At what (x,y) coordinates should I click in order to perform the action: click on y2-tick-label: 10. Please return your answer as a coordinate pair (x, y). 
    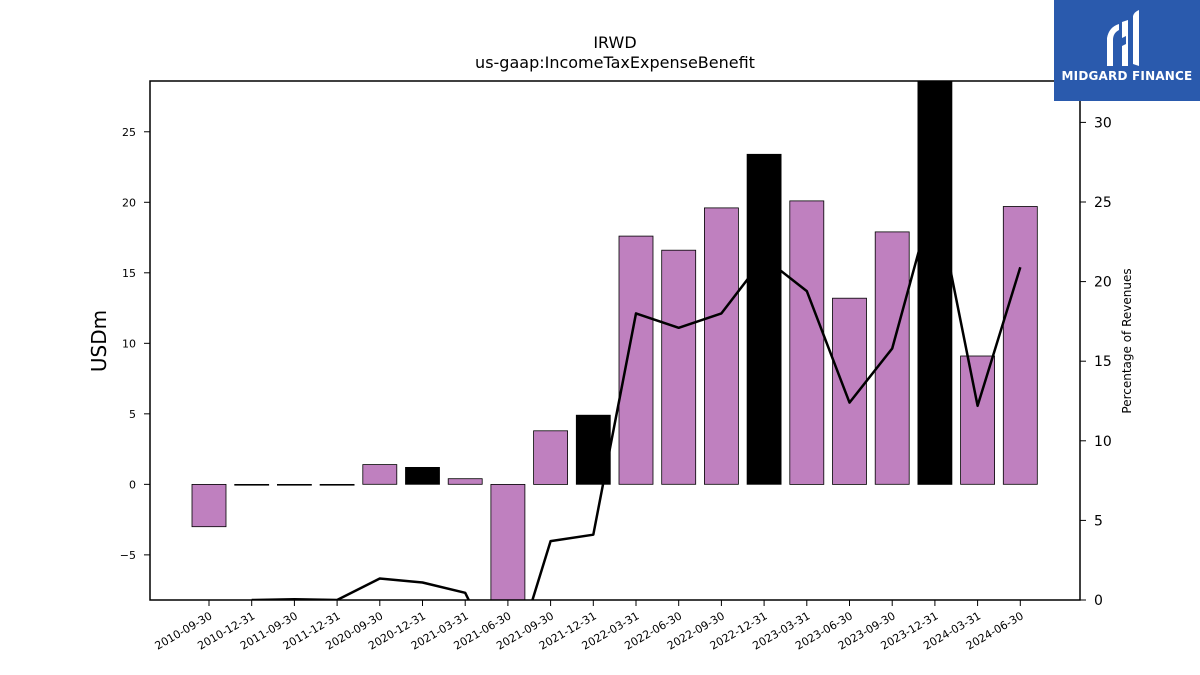
    Looking at the image, I should click on (1103, 442).